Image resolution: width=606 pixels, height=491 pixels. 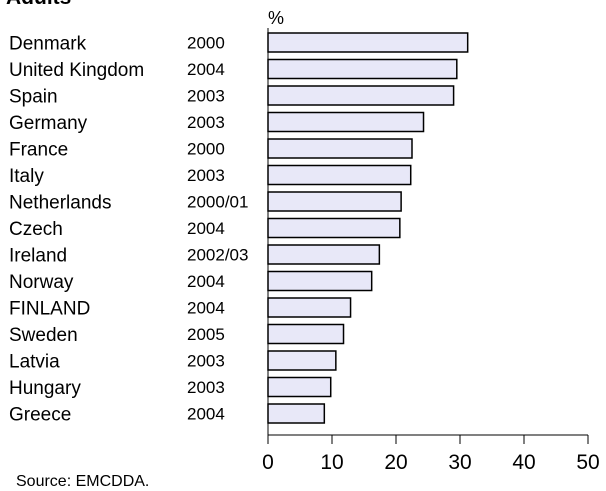 What do you see at coordinates (40, 415) in the screenshot?
I see `country-label: Greece` at bounding box center [40, 415].